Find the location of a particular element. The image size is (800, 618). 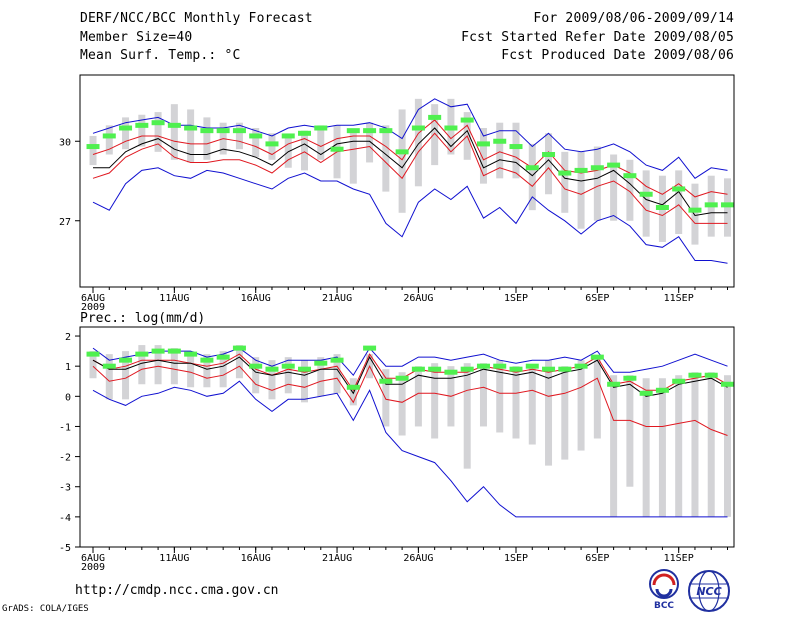

ncc-logo-text: NCC is located at coordinates (708, 591).